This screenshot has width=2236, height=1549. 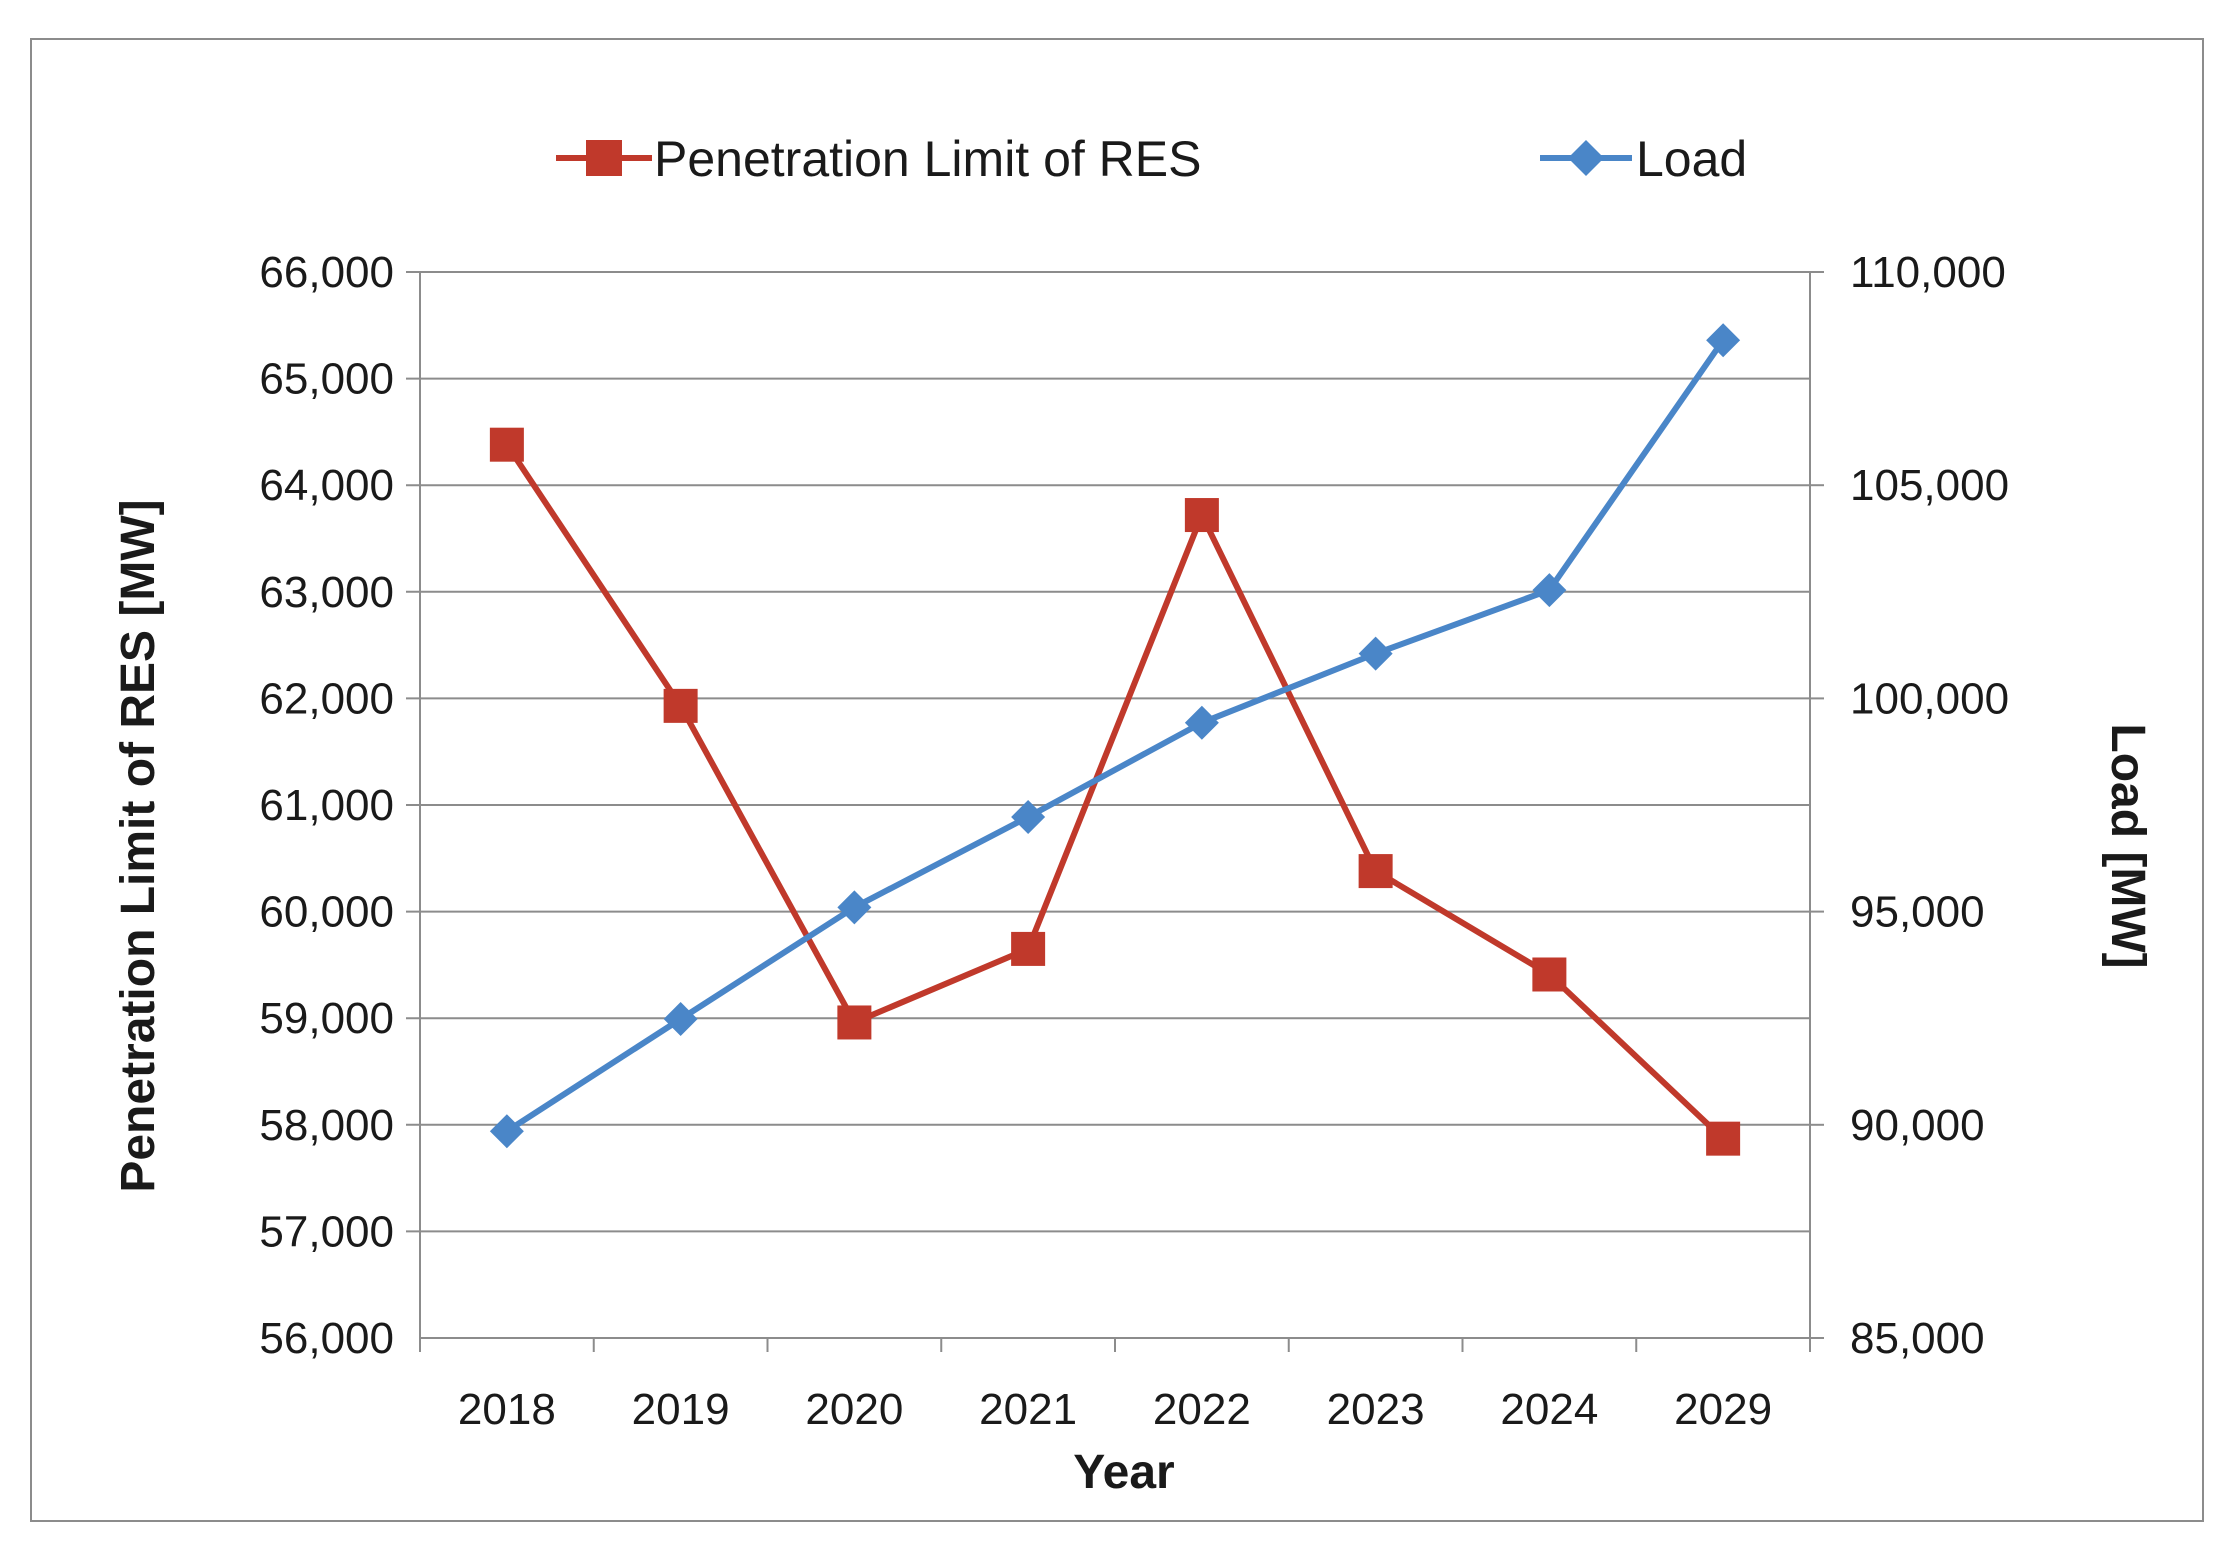 I want to click on legend-res-marker, so click(x=604, y=158).